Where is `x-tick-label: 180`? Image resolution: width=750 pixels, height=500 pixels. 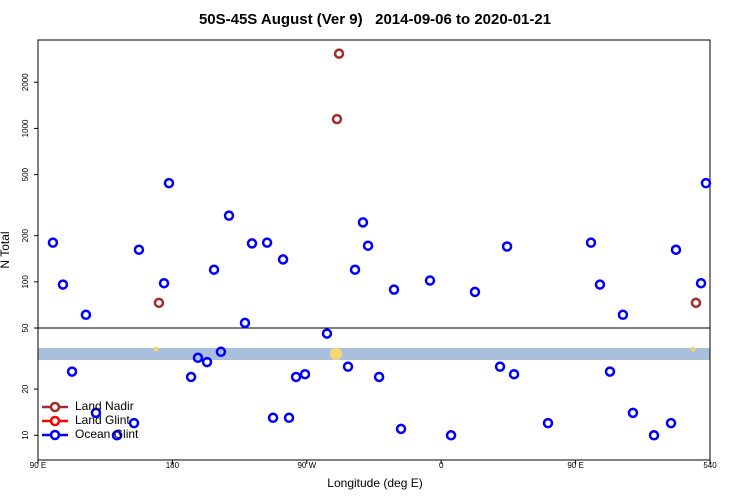
x-tick-label: 180 is located at coordinates (173, 465).